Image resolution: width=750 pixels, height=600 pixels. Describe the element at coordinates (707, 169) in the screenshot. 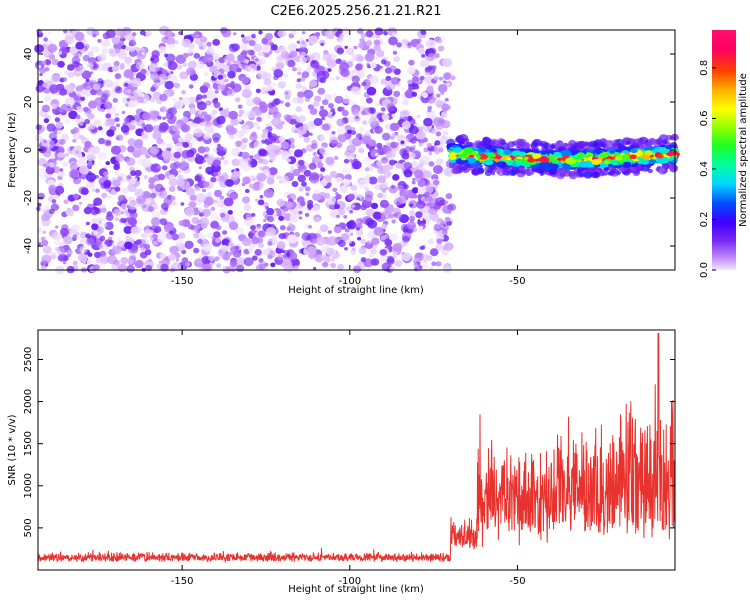

I see `colorbar-ticks: 0.0 0.2 0.4 0.6 0.8` at that location.